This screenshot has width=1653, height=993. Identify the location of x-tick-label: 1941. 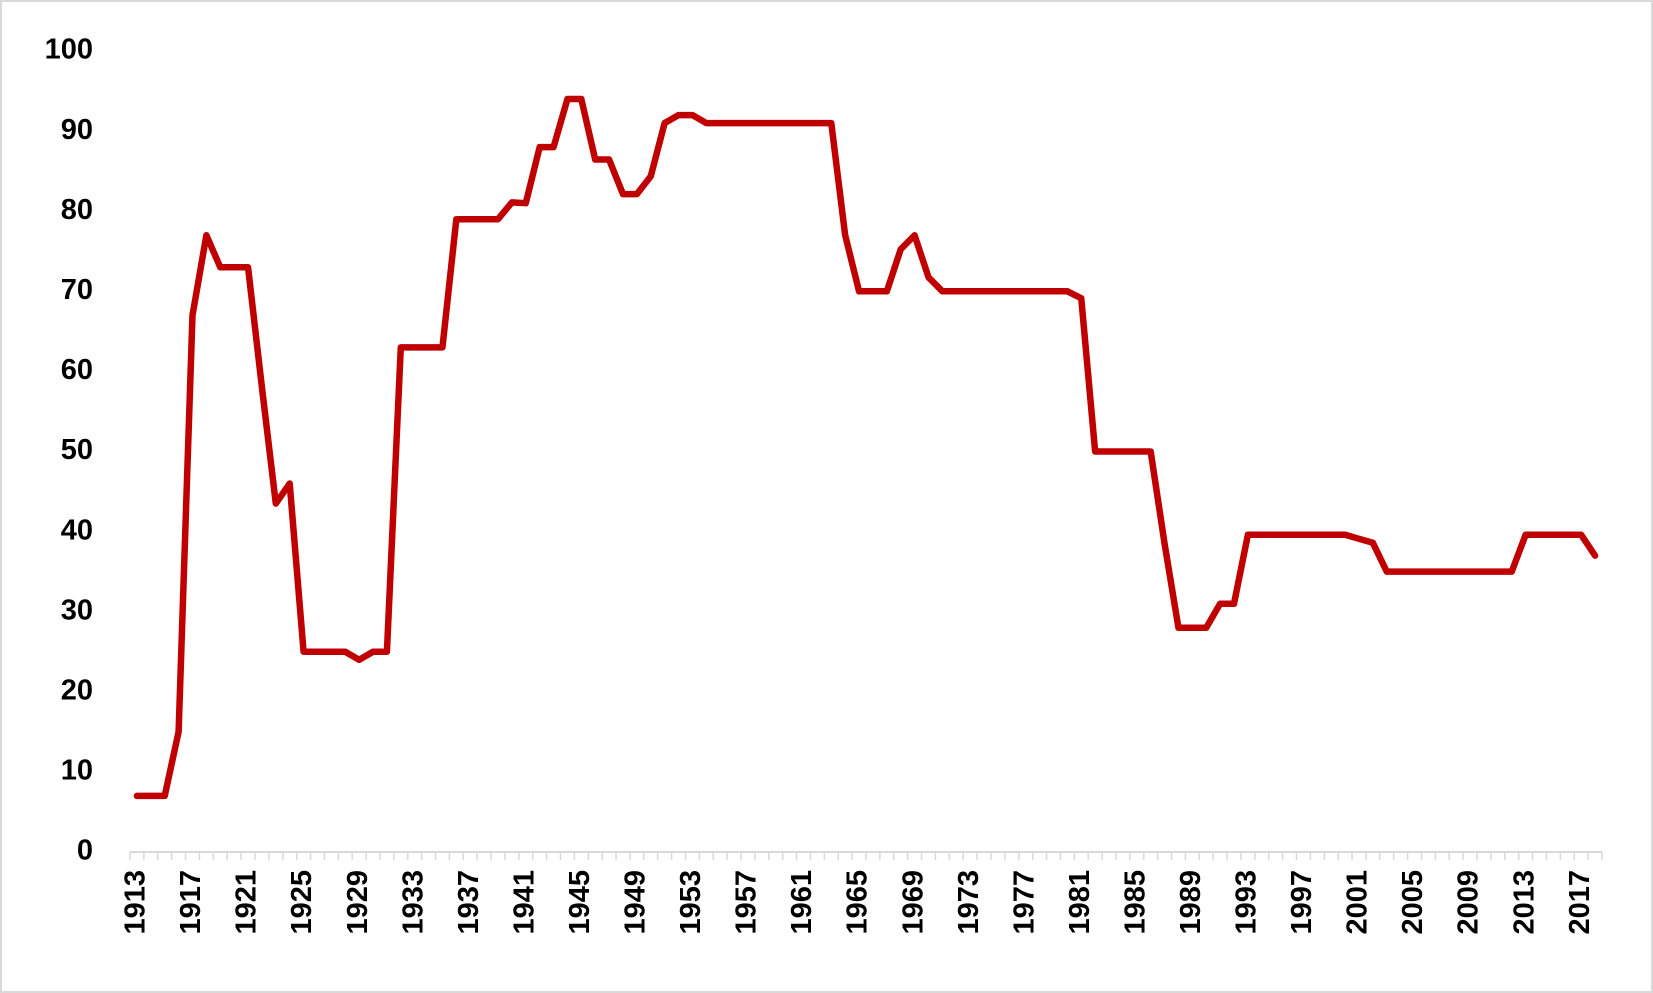
(524, 902).